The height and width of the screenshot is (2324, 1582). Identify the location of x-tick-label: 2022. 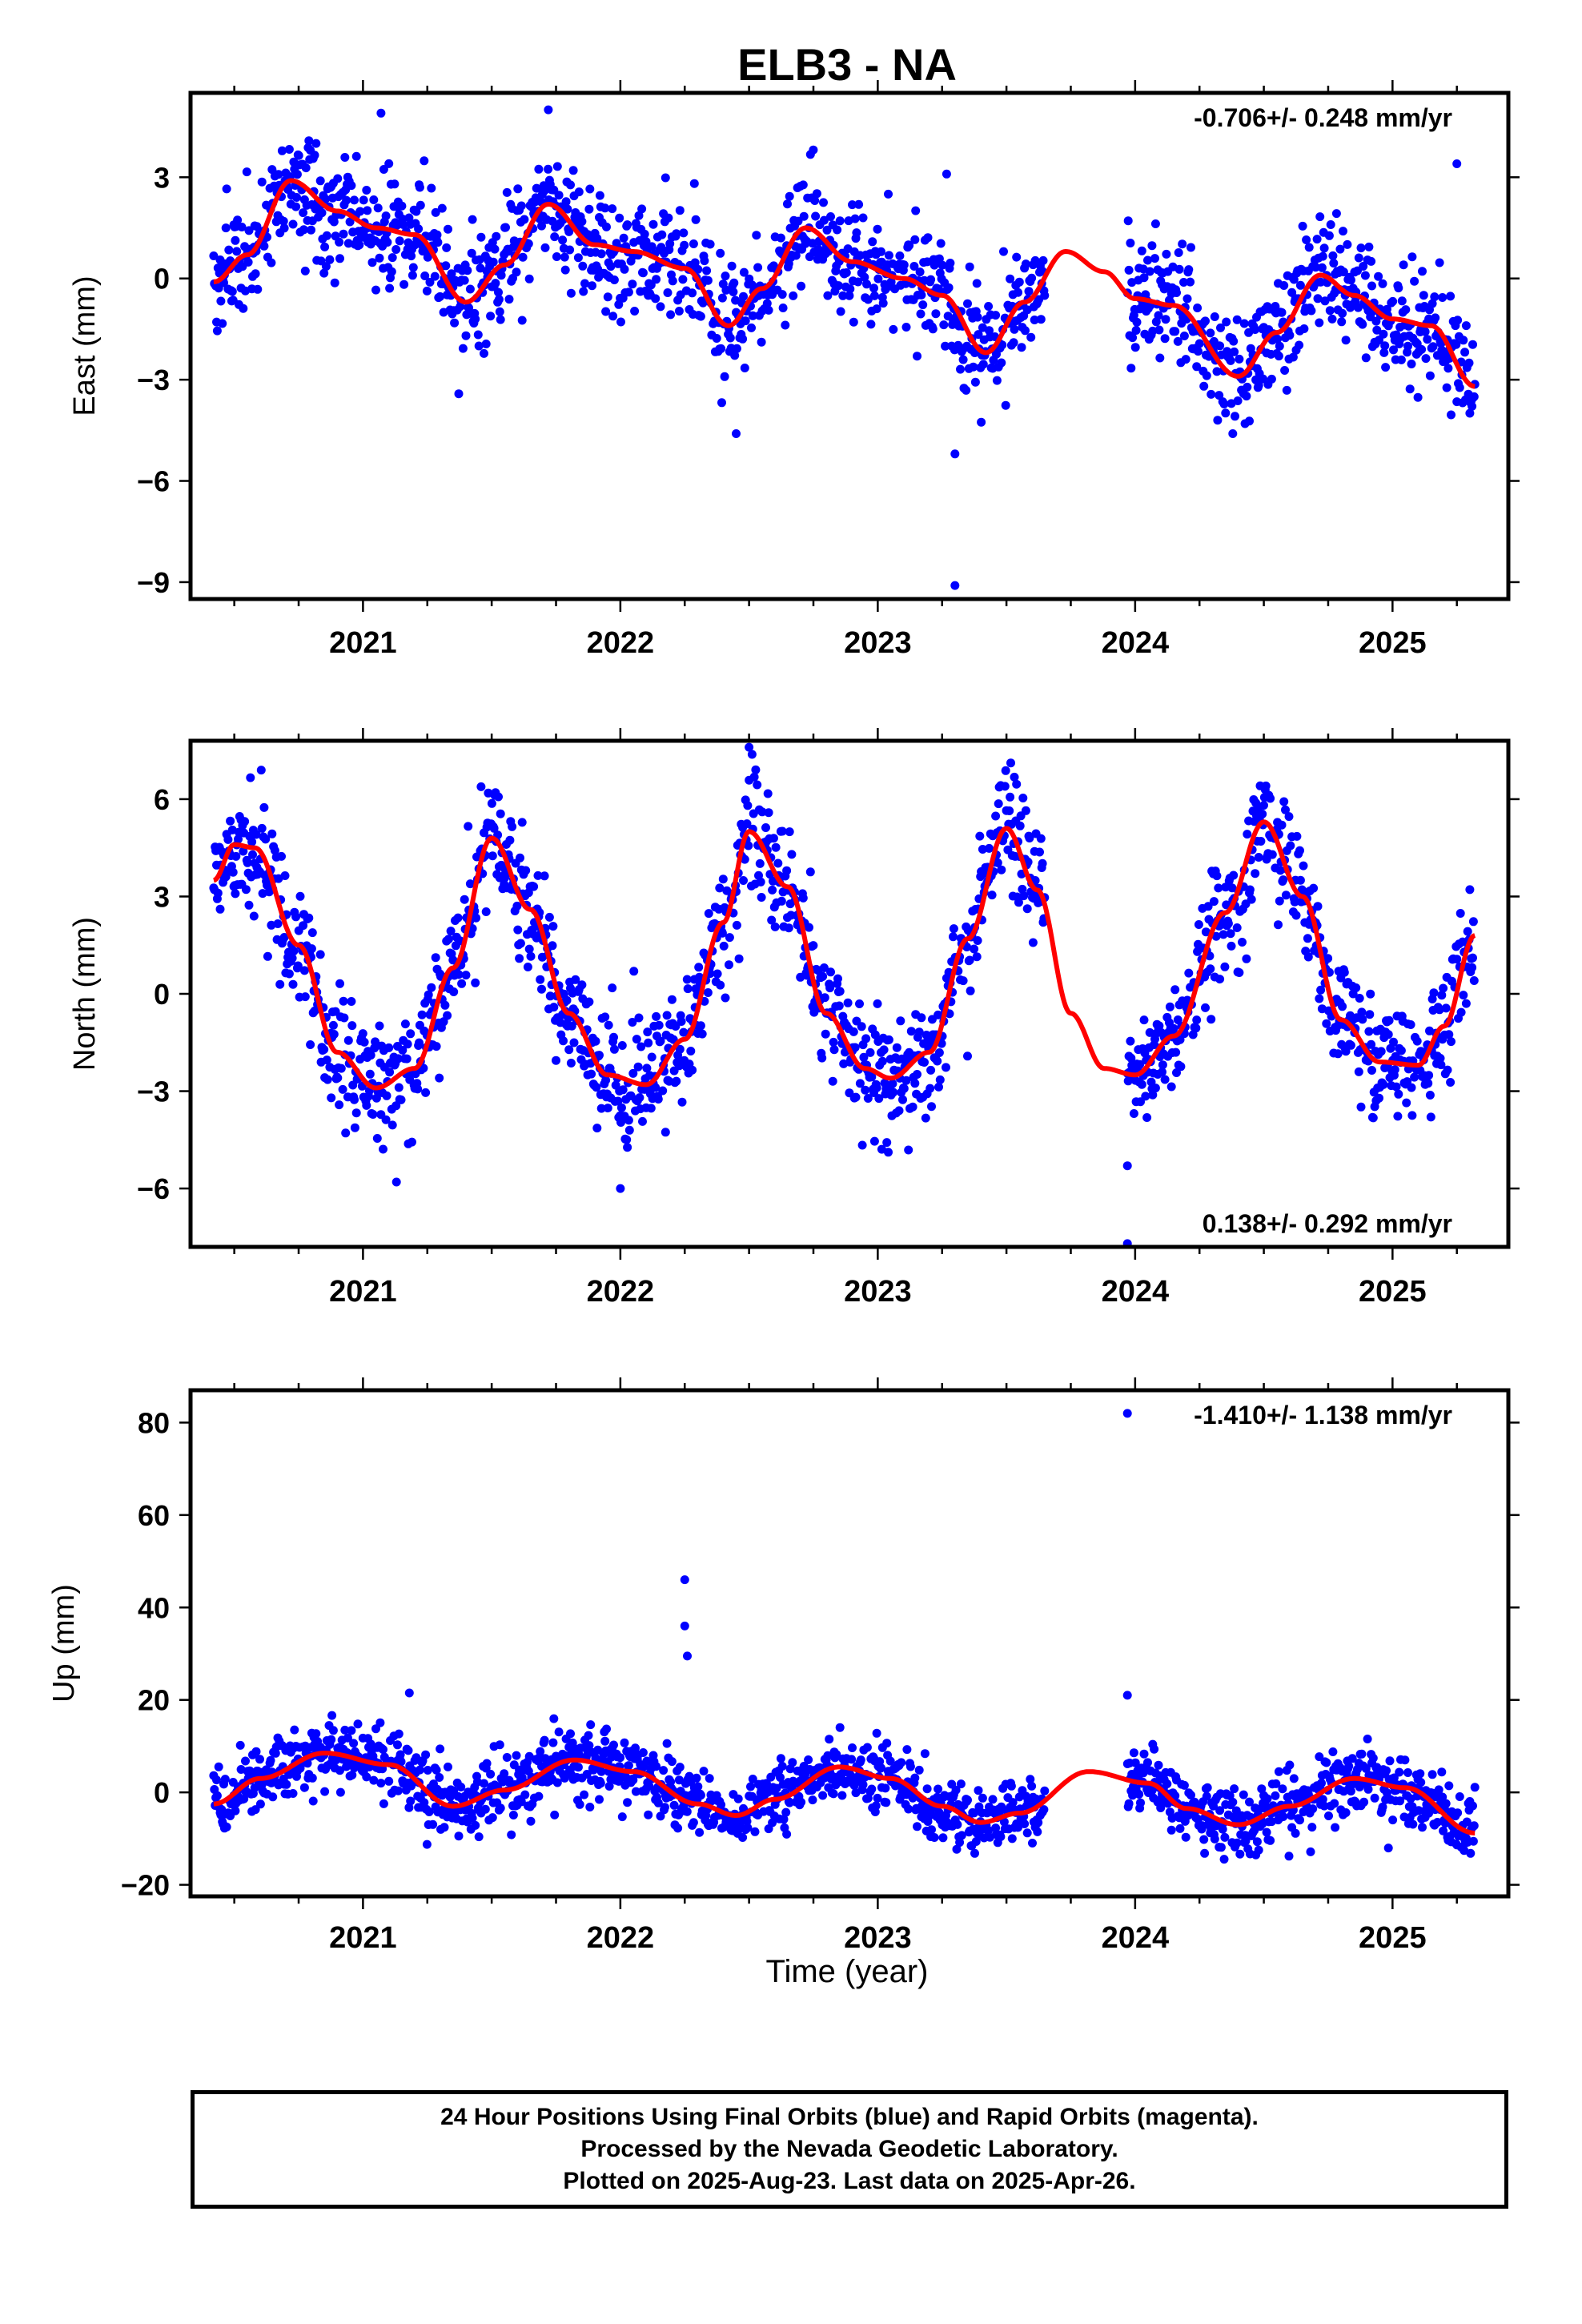
(621, 1938).